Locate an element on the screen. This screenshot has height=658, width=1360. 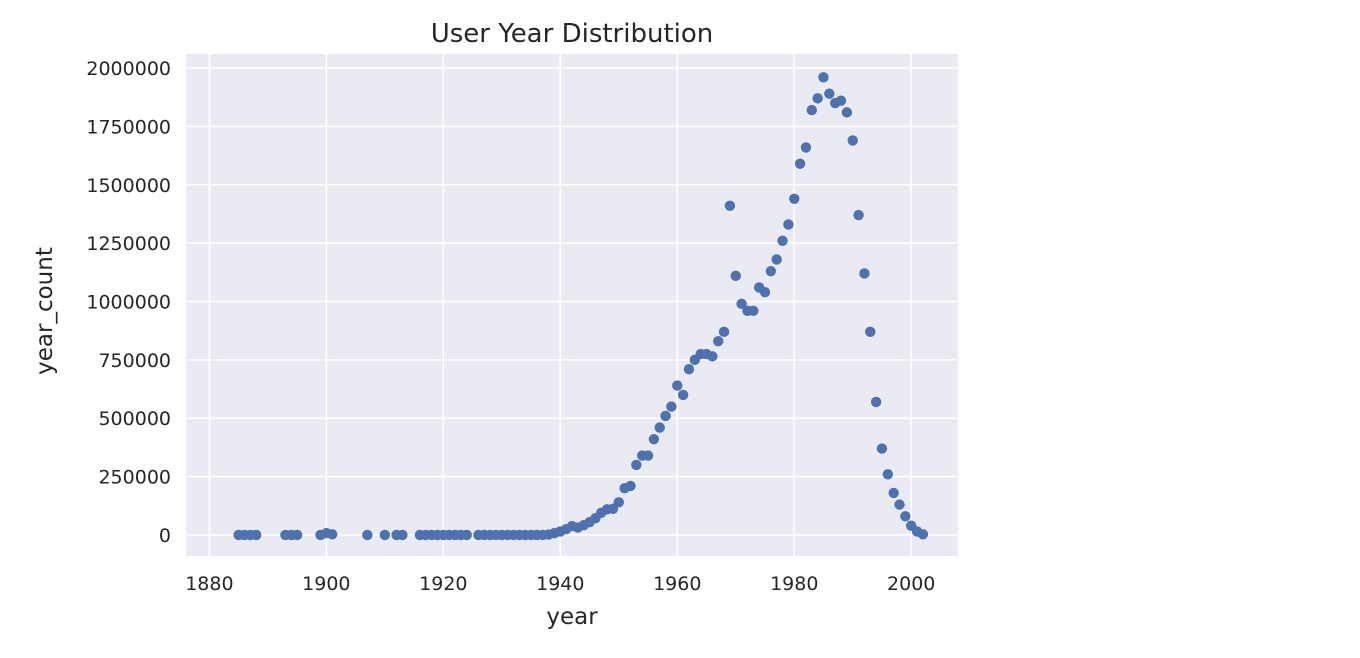
x-tick-label: 1940 is located at coordinates (560, 584).